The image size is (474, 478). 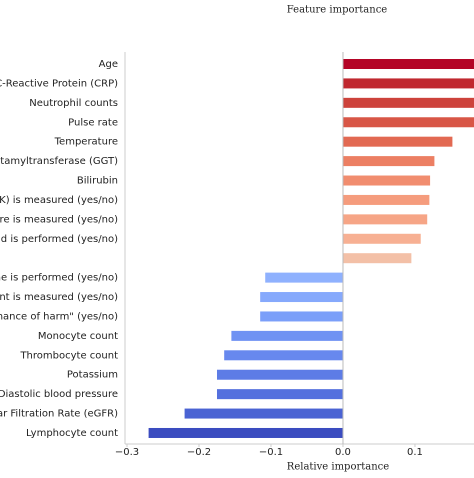 What do you see at coordinates (92, 375) in the screenshot?
I see `y-tick-label: Potassium` at bounding box center [92, 375].